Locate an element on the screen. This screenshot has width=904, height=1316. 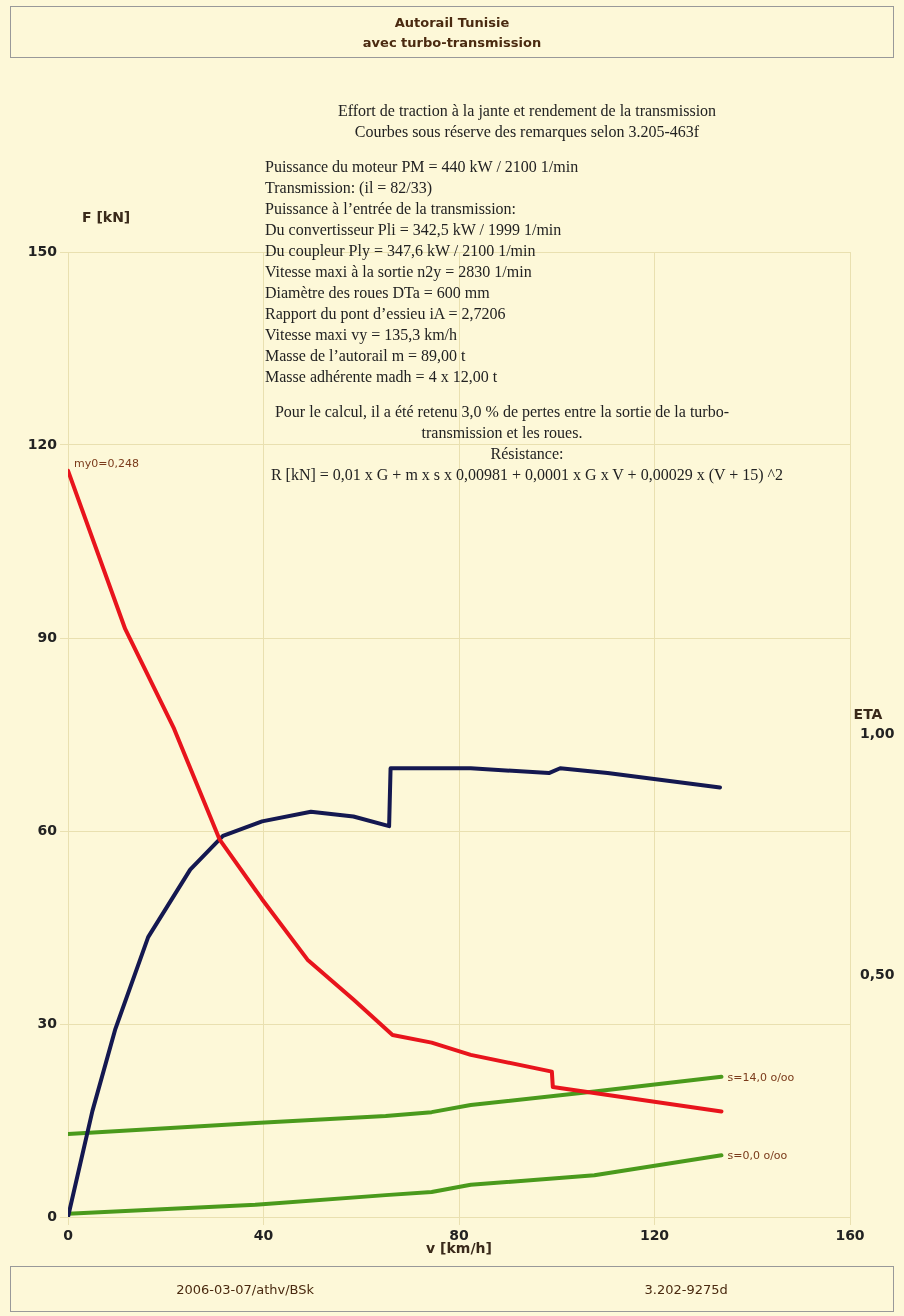
chart-subtitle: Courbes sous réserve des remarques selon 3.205-463f is located at coordinates (527, 132).